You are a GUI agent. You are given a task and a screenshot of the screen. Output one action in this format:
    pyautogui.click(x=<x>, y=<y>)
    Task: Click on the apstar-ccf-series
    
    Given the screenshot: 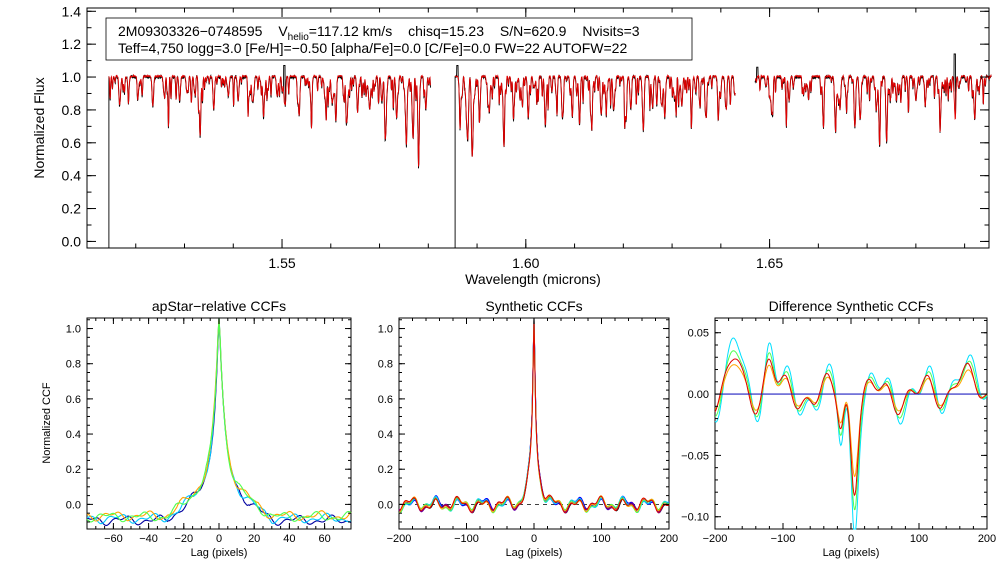 What is the action you would take?
    pyautogui.click(x=219, y=422)
    